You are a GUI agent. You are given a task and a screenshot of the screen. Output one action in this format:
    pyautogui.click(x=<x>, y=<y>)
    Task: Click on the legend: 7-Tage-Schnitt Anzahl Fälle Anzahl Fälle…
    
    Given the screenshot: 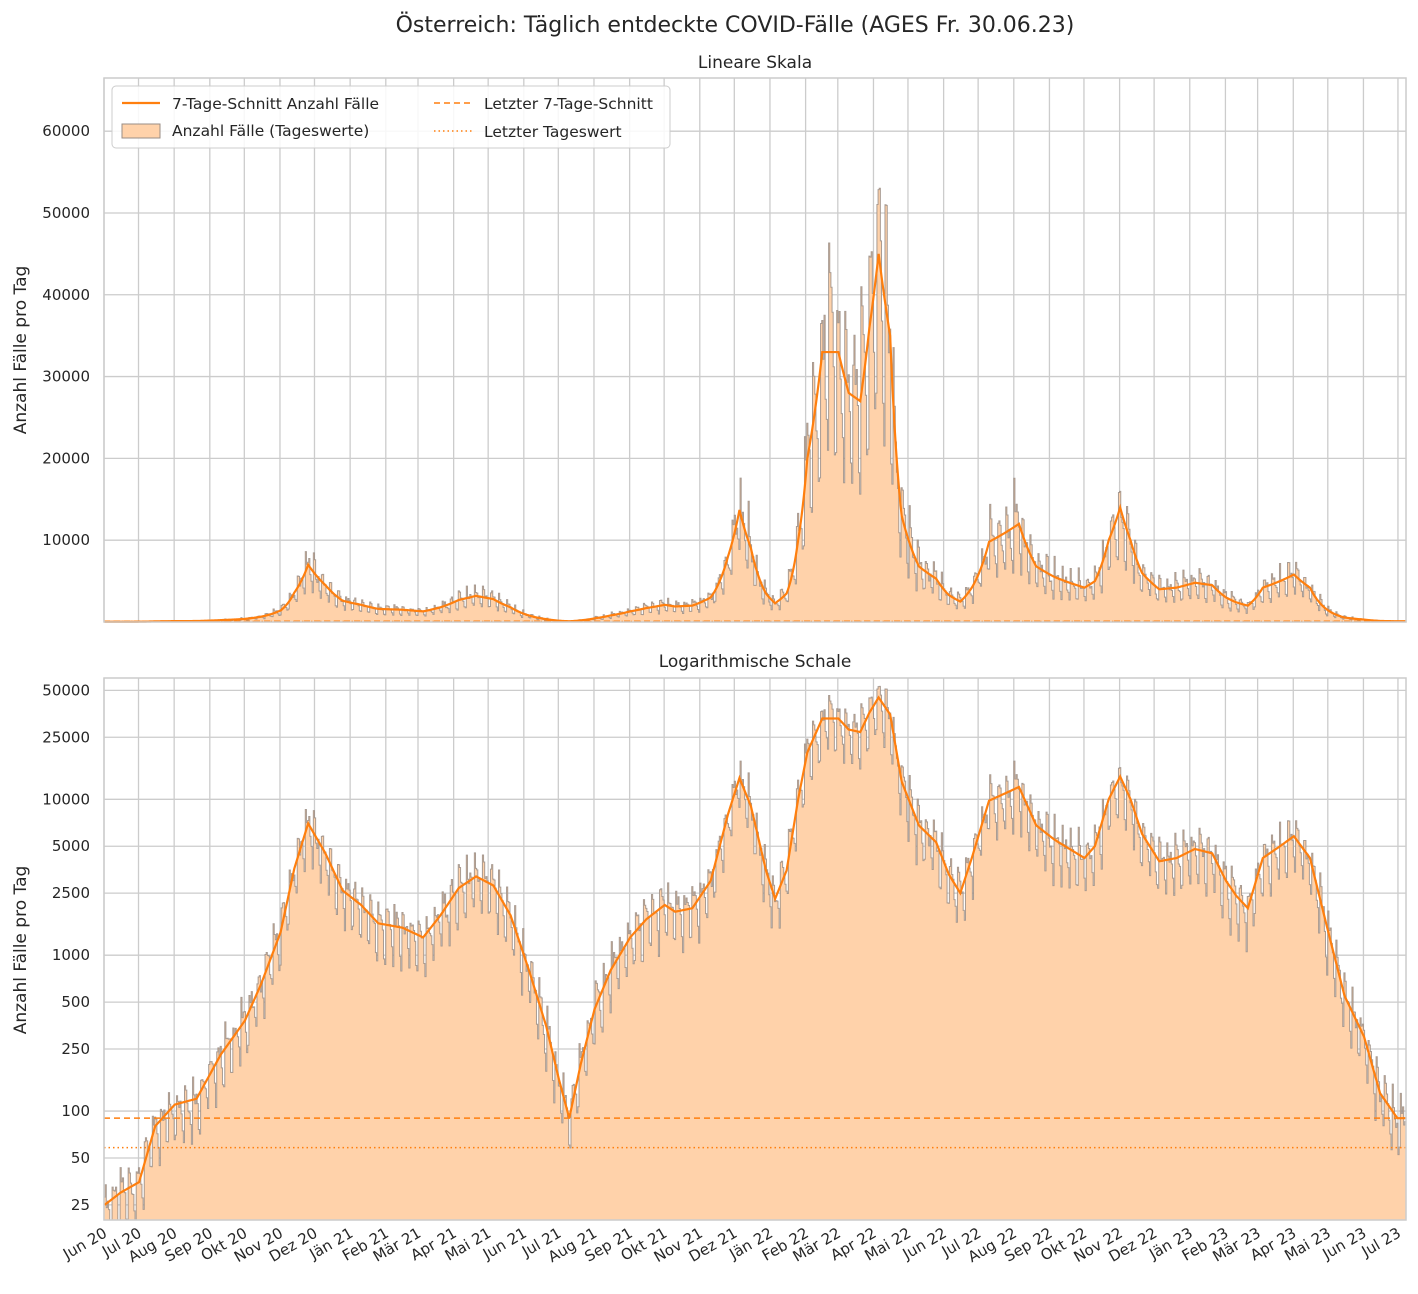 What is the action you would take?
    pyautogui.click(x=391, y=117)
    